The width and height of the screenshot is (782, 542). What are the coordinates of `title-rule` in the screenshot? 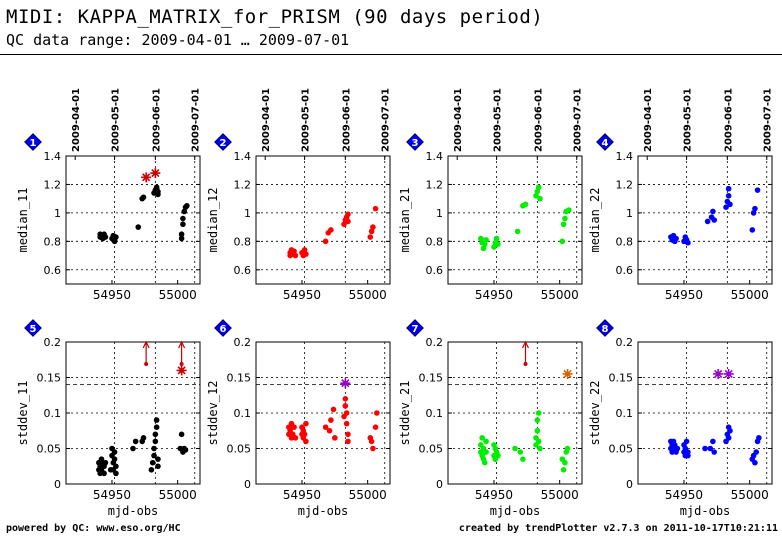 It's located at (391, 54).